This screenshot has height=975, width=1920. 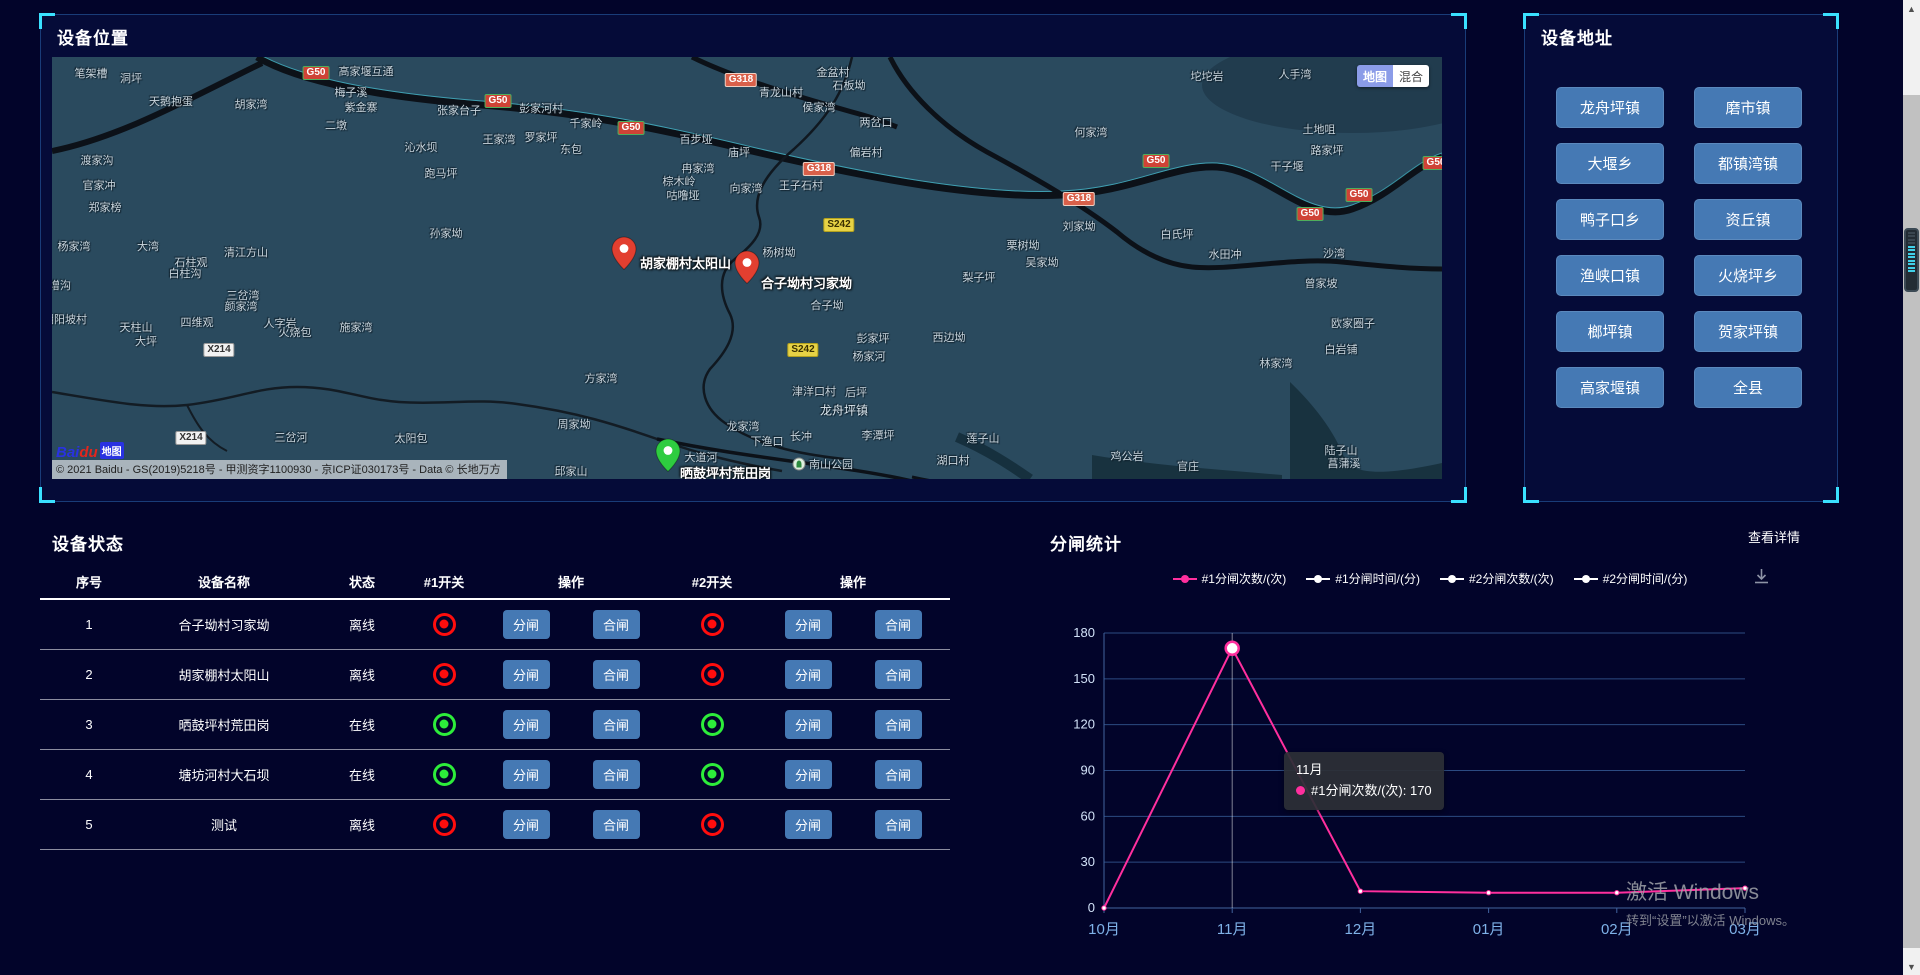 What do you see at coordinates (1088, 770) in the screenshot?
I see `svg-text: 90` at bounding box center [1088, 770].